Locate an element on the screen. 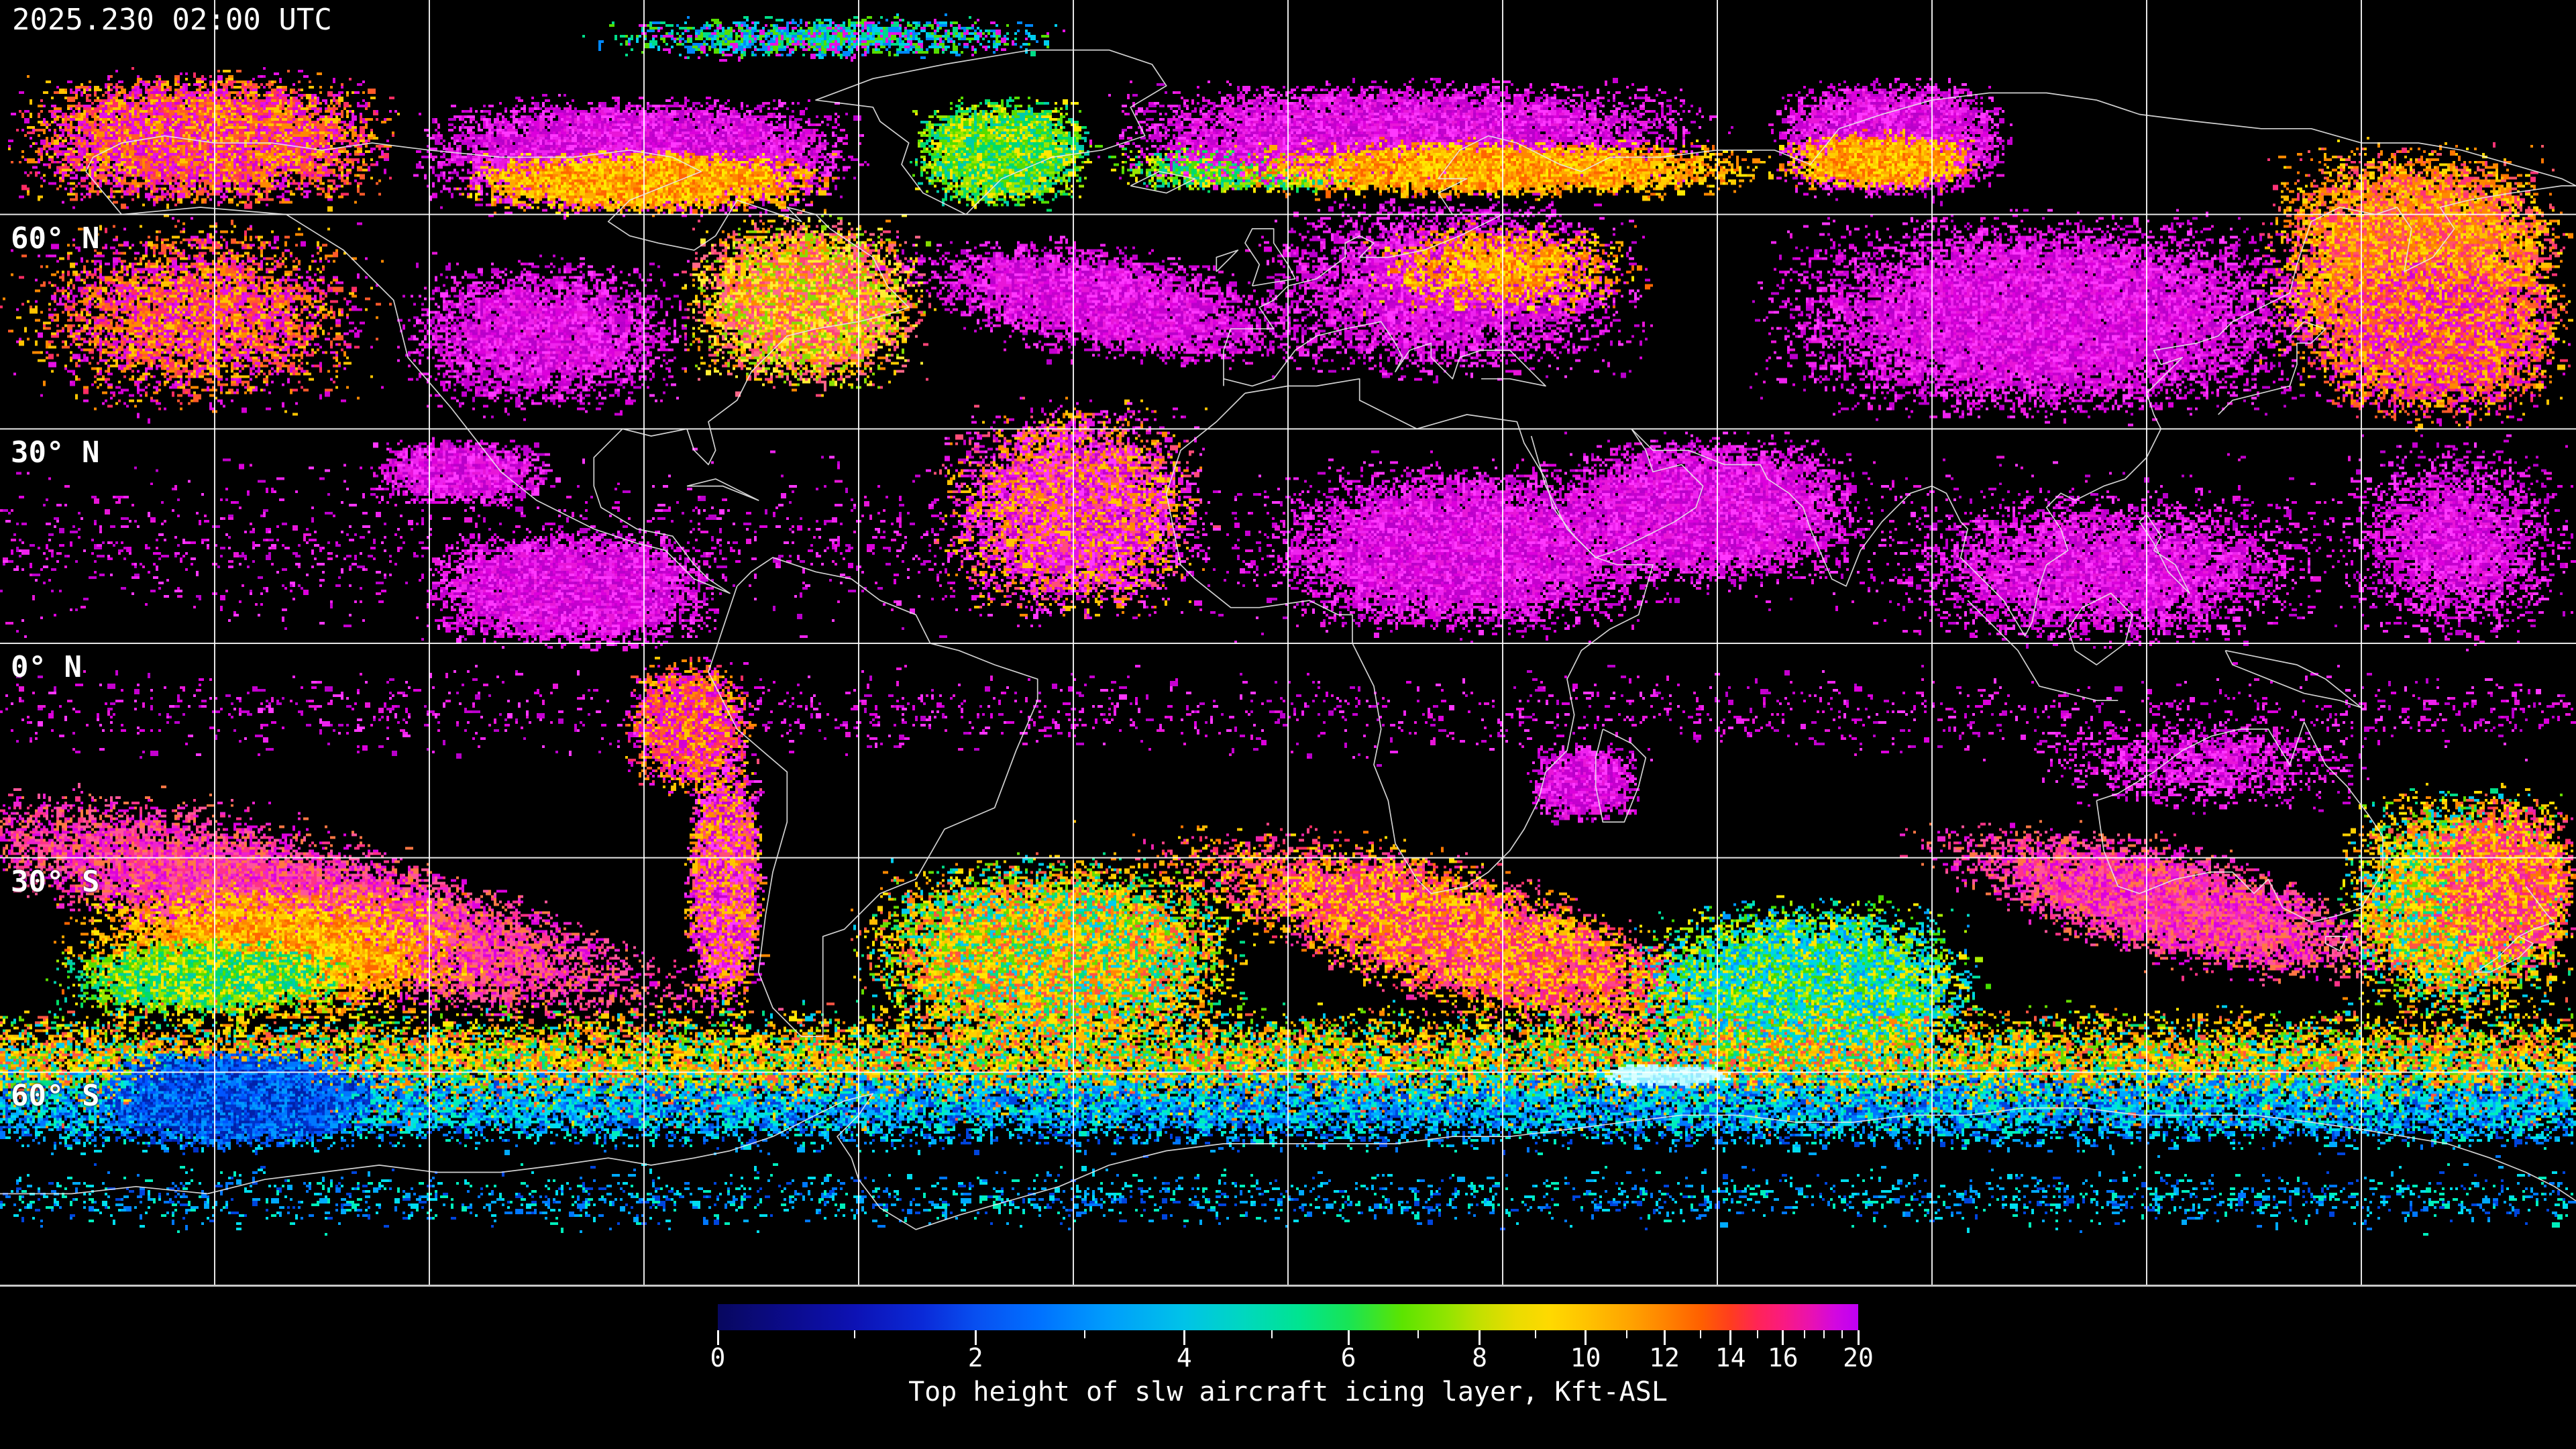 The height and width of the screenshot is (1449, 2576). coastline-greenland is located at coordinates (991, 132).